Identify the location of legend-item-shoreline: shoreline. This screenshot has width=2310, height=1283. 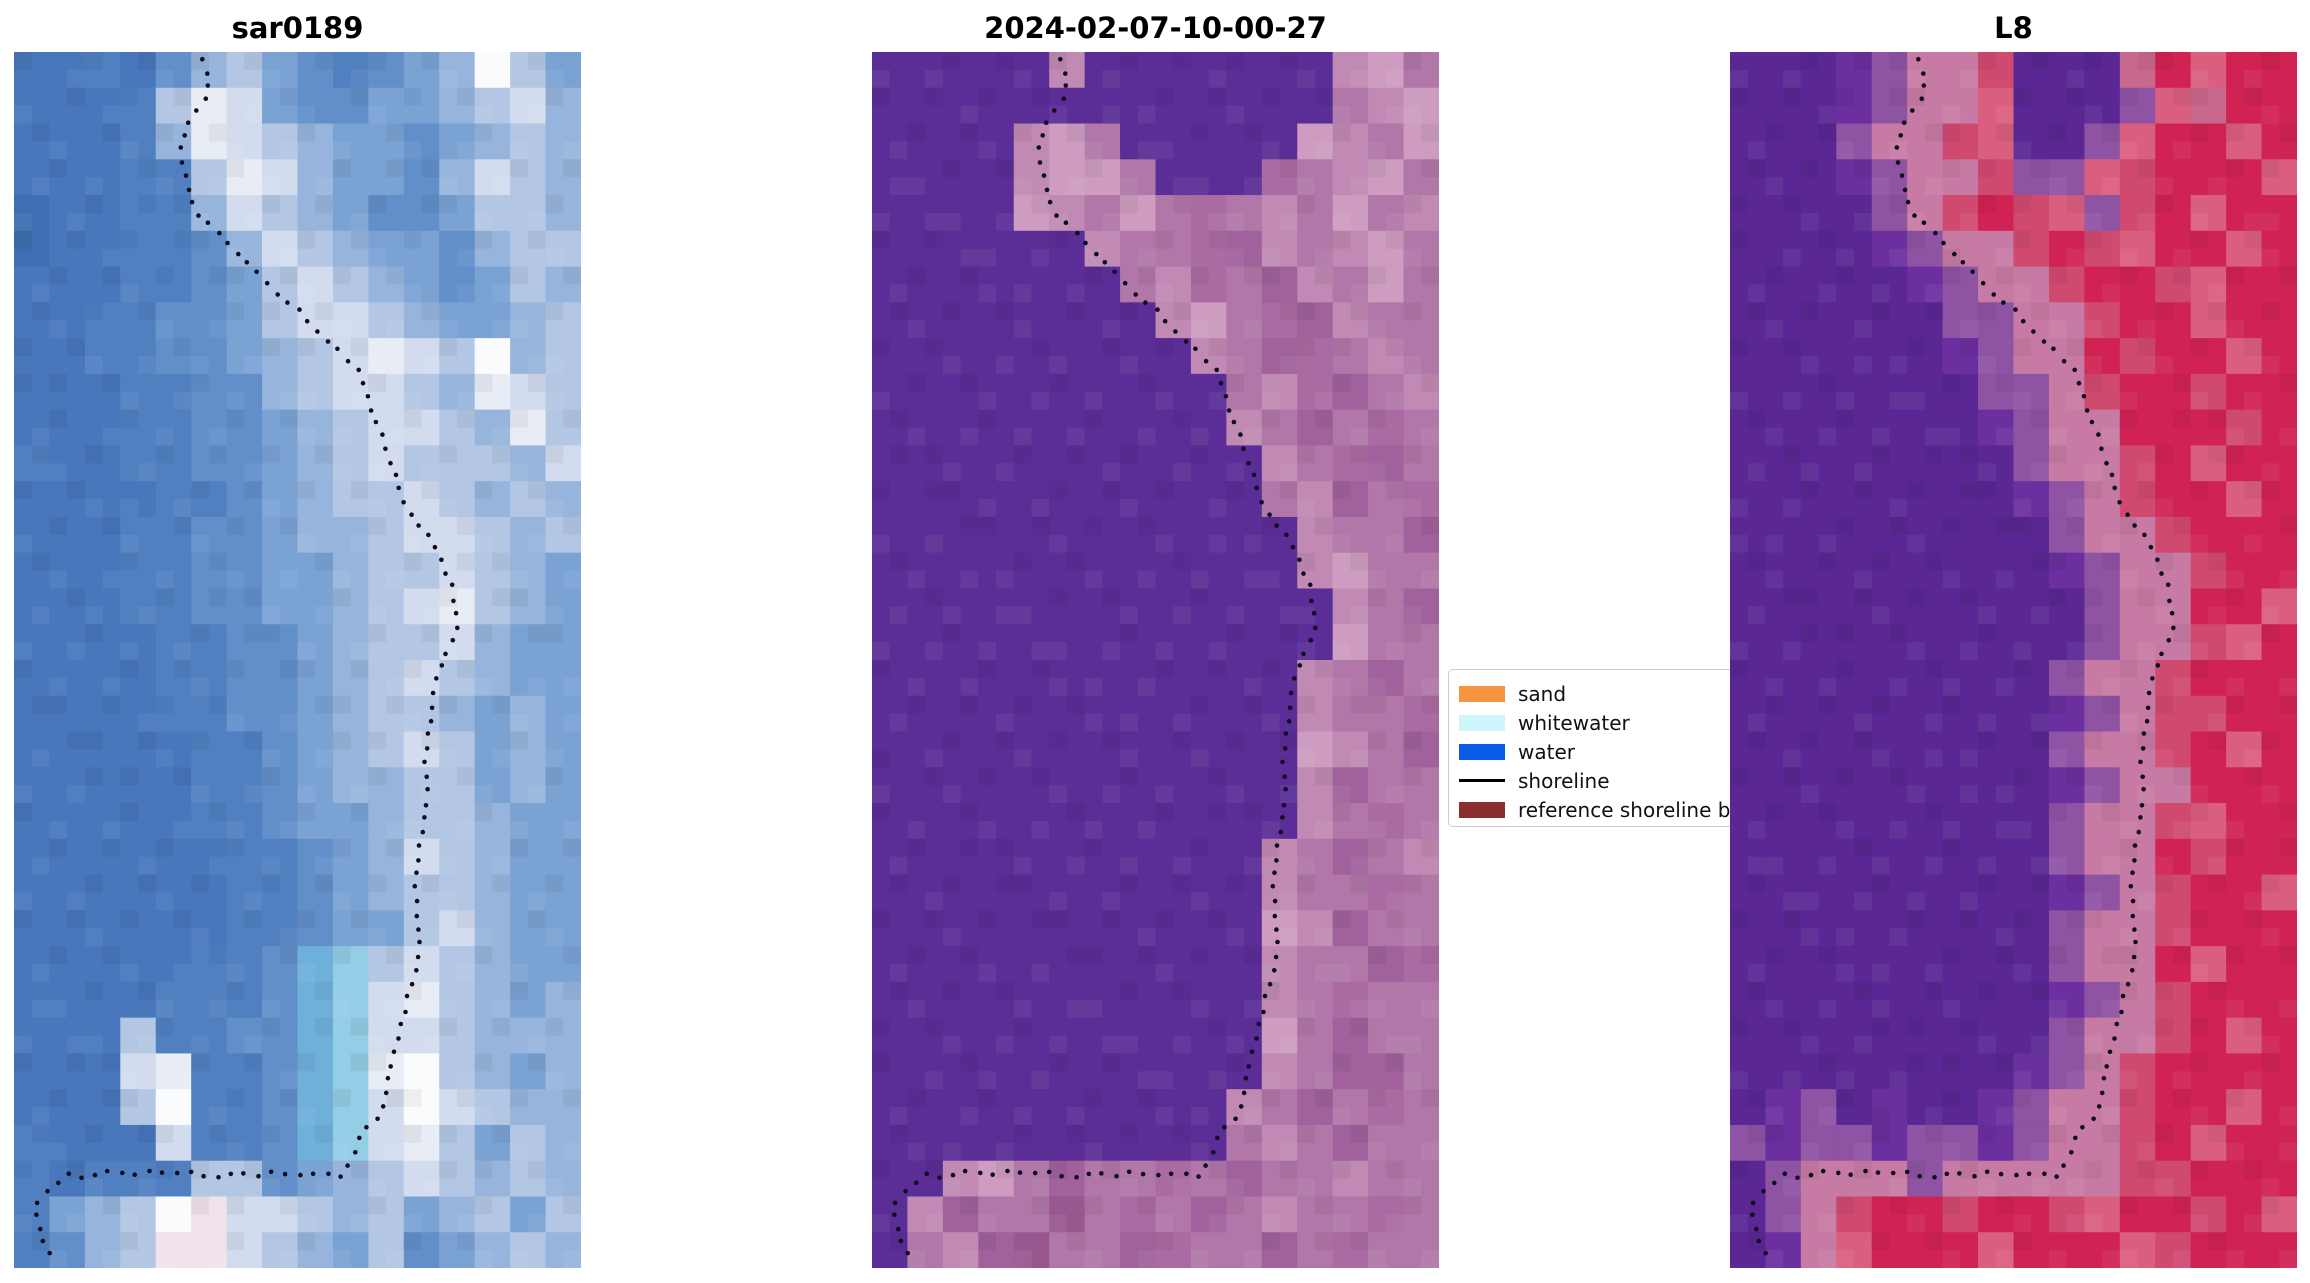
(1621, 780).